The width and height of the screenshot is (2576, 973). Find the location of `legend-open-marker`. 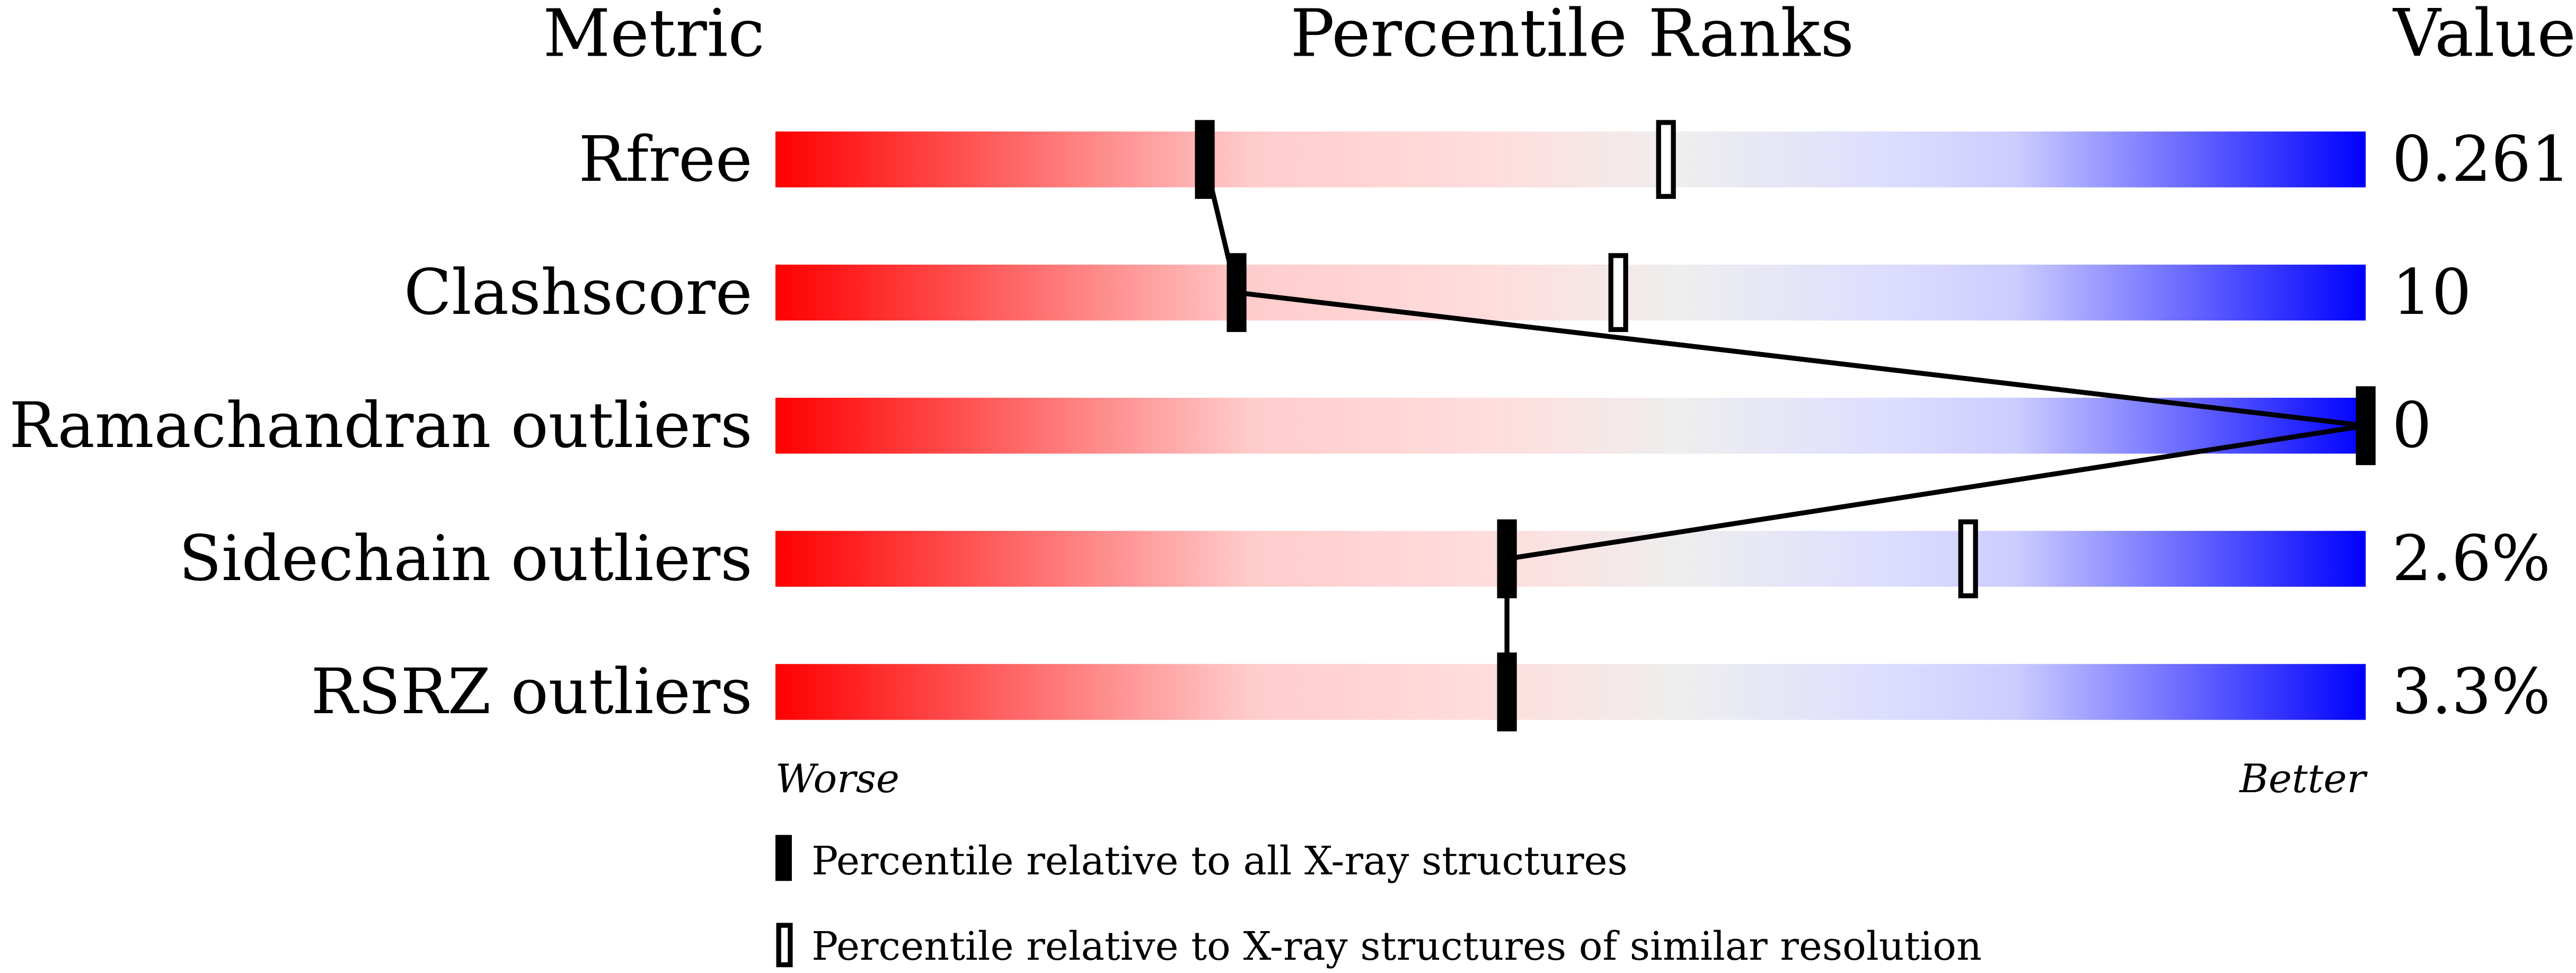

legend-open-marker is located at coordinates (784, 945).